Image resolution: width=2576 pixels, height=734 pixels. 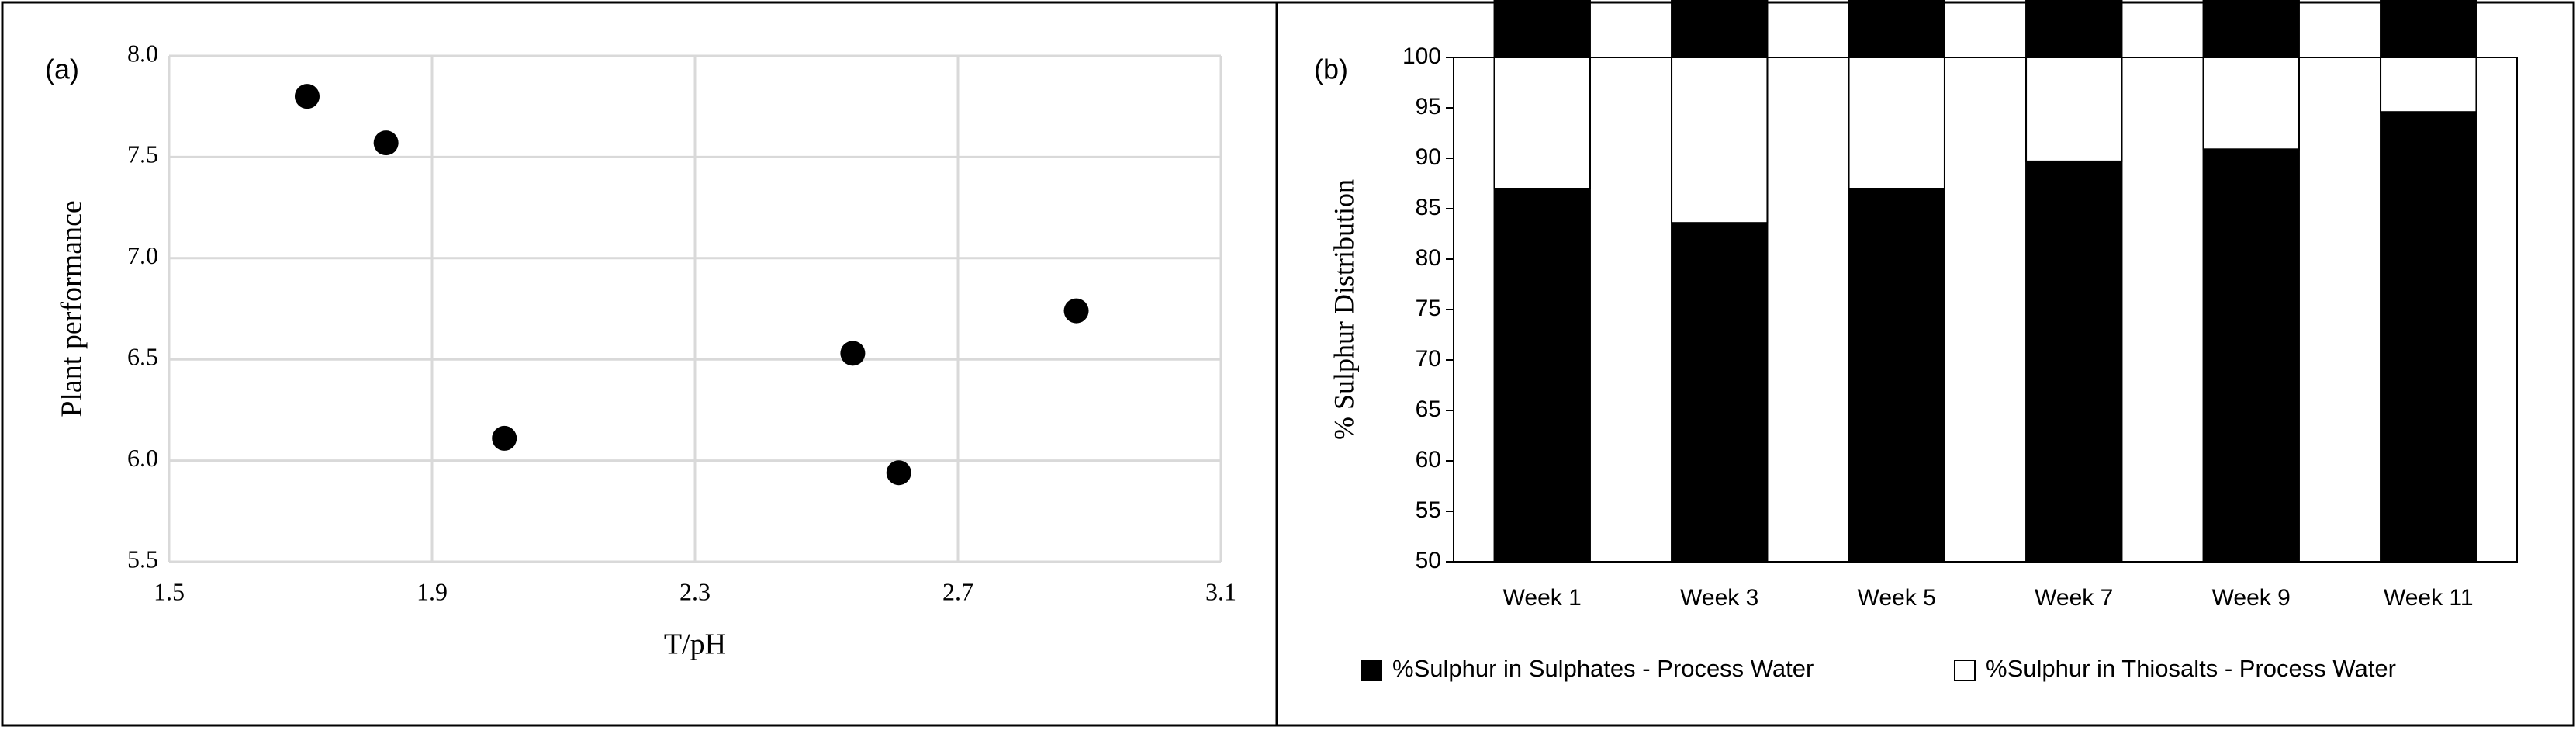 I want to click on y-axis-title: Plant performance, so click(x=72, y=308).